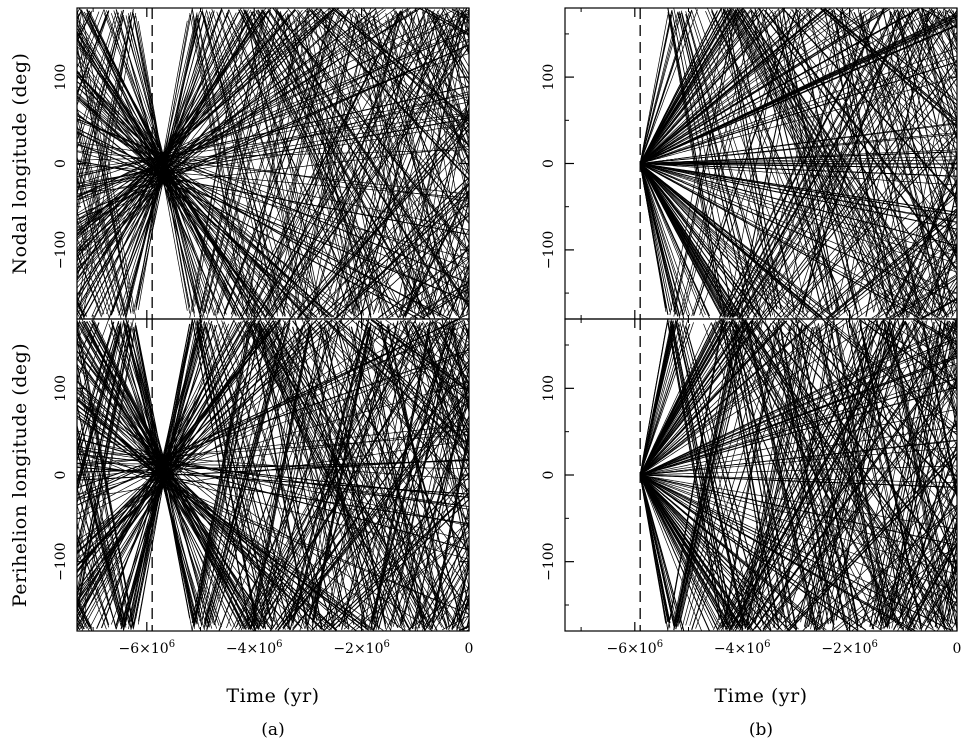 The height and width of the screenshot is (747, 962). What do you see at coordinates (20, 164) in the screenshot?
I see `y-axis-title: Nodal longitude (deg)` at bounding box center [20, 164].